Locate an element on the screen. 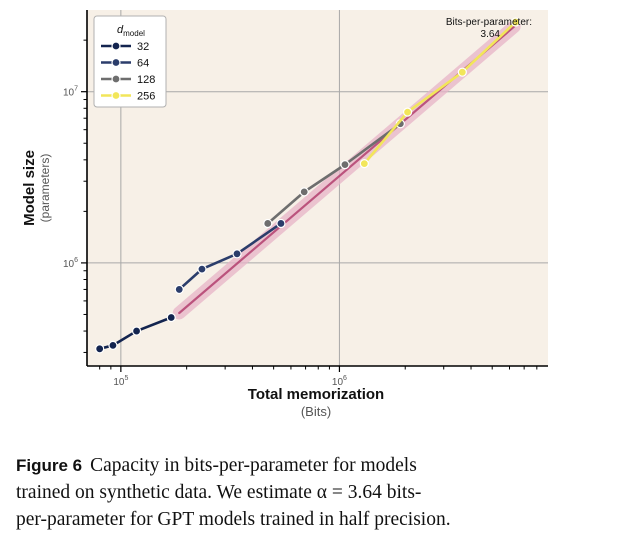 The image size is (624, 538). legend-title: dmodel is located at coordinates (131, 31).